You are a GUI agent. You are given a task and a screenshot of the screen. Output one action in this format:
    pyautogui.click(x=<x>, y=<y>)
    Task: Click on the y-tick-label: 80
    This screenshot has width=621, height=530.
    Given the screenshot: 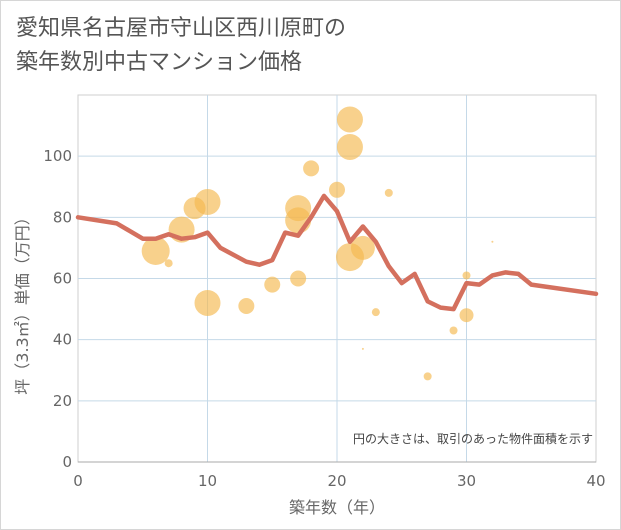 What is the action you would take?
    pyautogui.click(x=62, y=217)
    